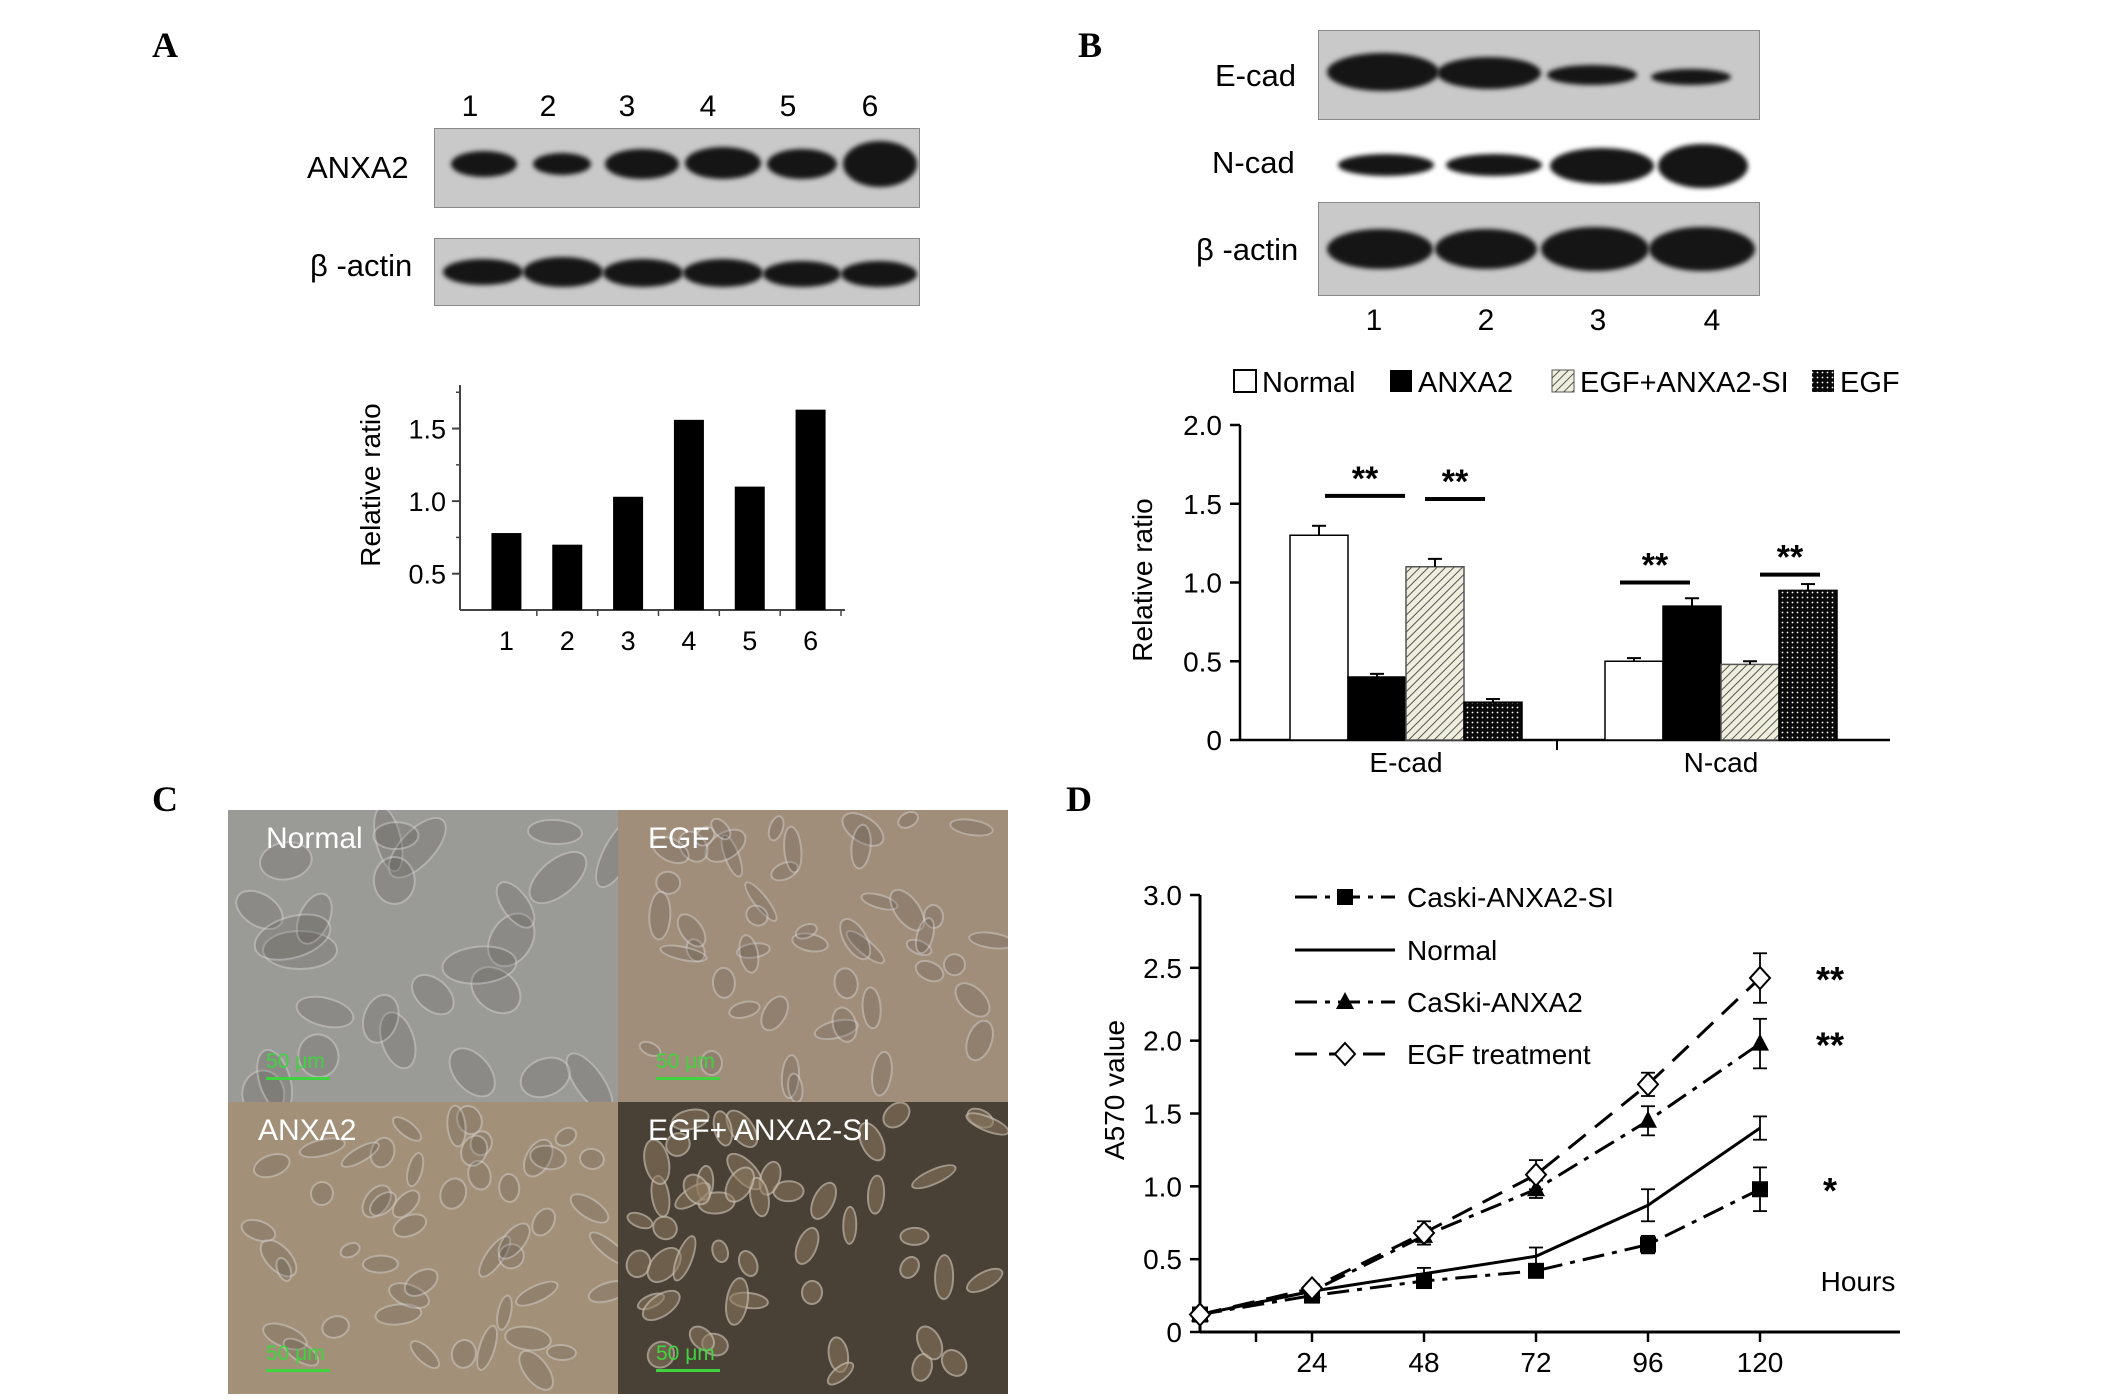 Image resolution: width=2126 pixels, height=1400 pixels. What do you see at coordinates (165, 799) in the screenshot?
I see `panel-label-c: C` at bounding box center [165, 799].